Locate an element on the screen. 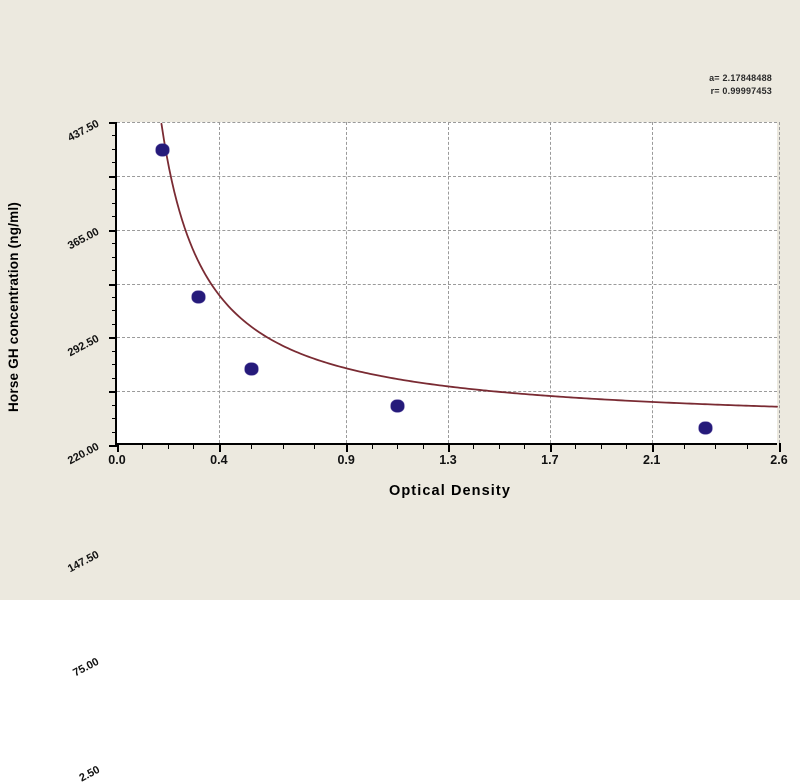  y-axis-title: Horse GH concentration (ng/ml) is located at coordinates (13, 307).